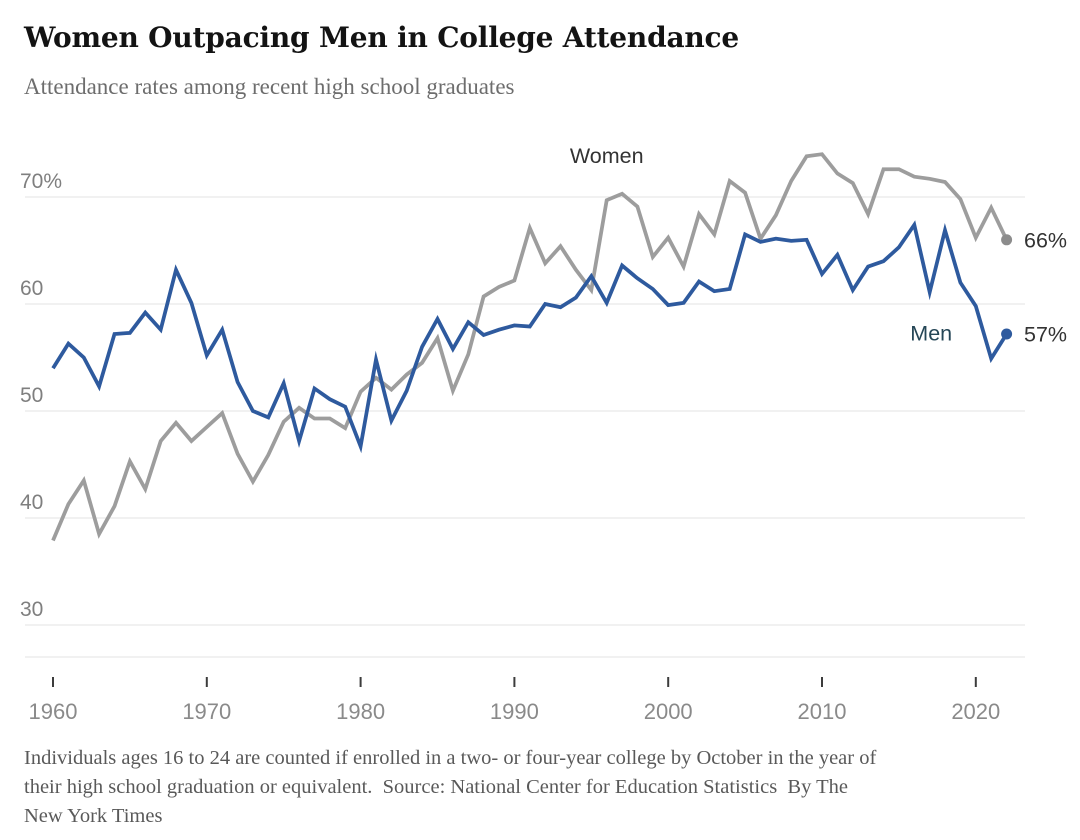  What do you see at coordinates (607, 156) in the screenshot?
I see `series-label-women: Women` at bounding box center [607, 156].